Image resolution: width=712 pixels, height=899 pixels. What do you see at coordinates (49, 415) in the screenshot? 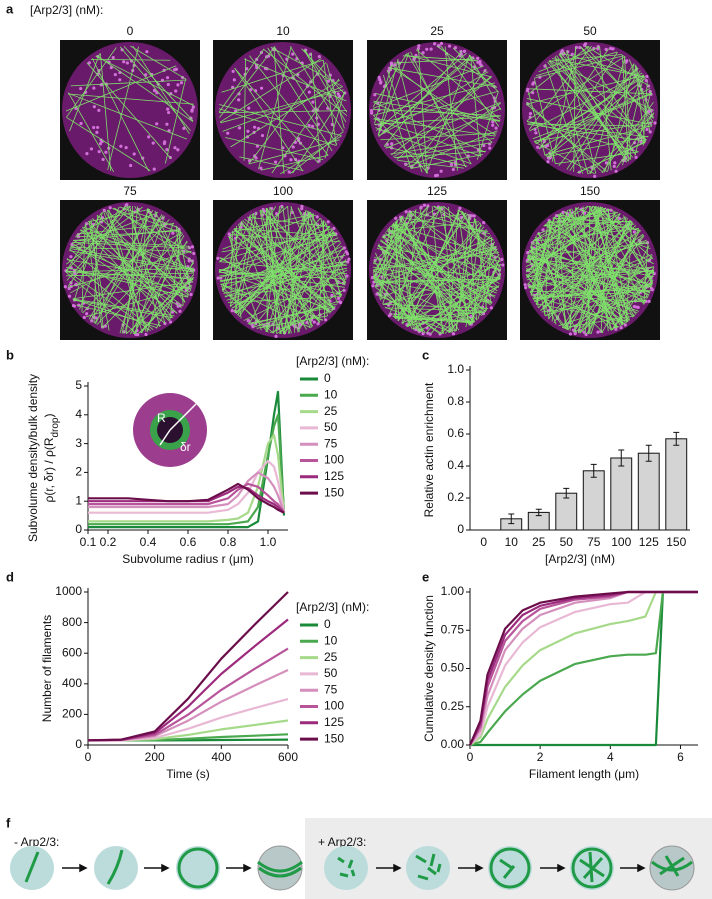
I see `y-label-part: )` at bounding box center [49, 415].